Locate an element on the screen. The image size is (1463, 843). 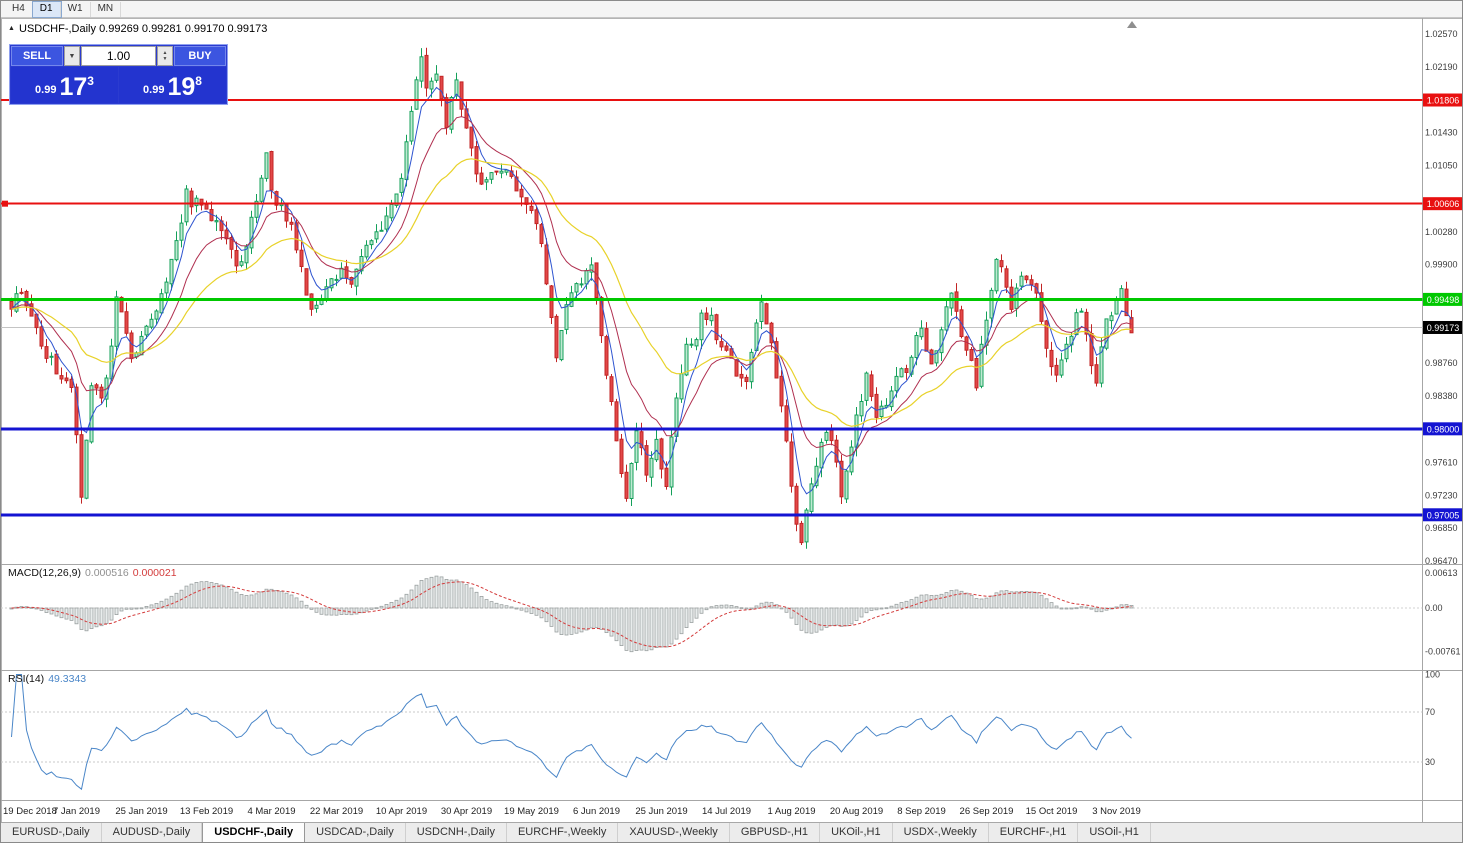
price-axis-tick: 0.97610 is located at coordinates (1441, 463).